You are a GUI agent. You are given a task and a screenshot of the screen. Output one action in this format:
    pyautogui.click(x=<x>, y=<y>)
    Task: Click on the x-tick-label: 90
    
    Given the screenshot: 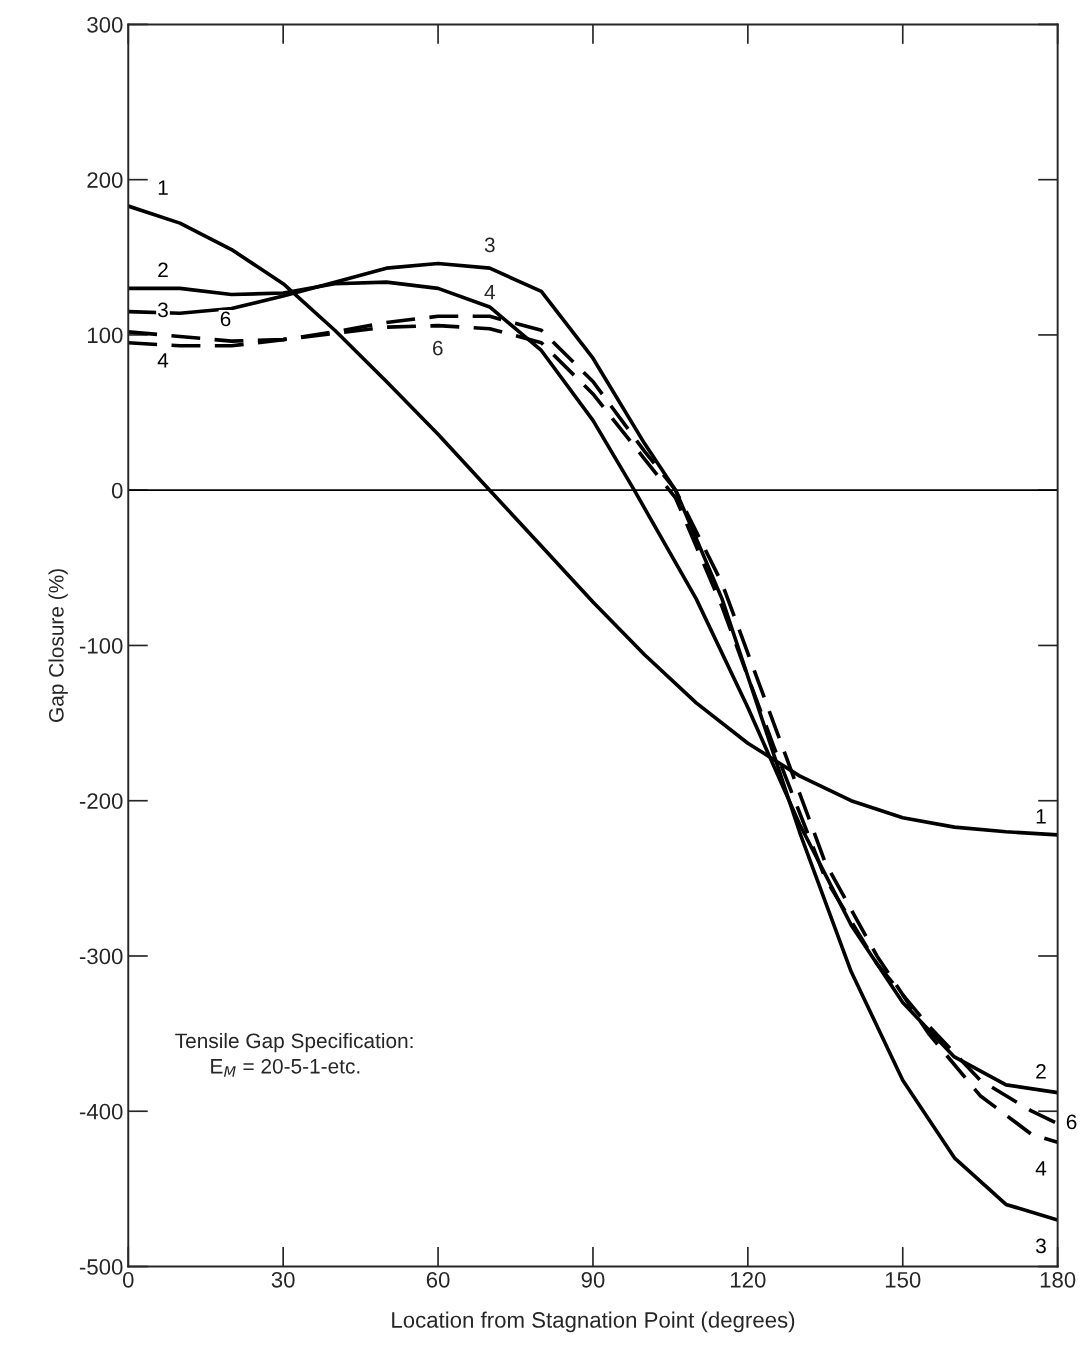 What is the action you would take?
    pyautogui.click(x=593, y=1279)
    